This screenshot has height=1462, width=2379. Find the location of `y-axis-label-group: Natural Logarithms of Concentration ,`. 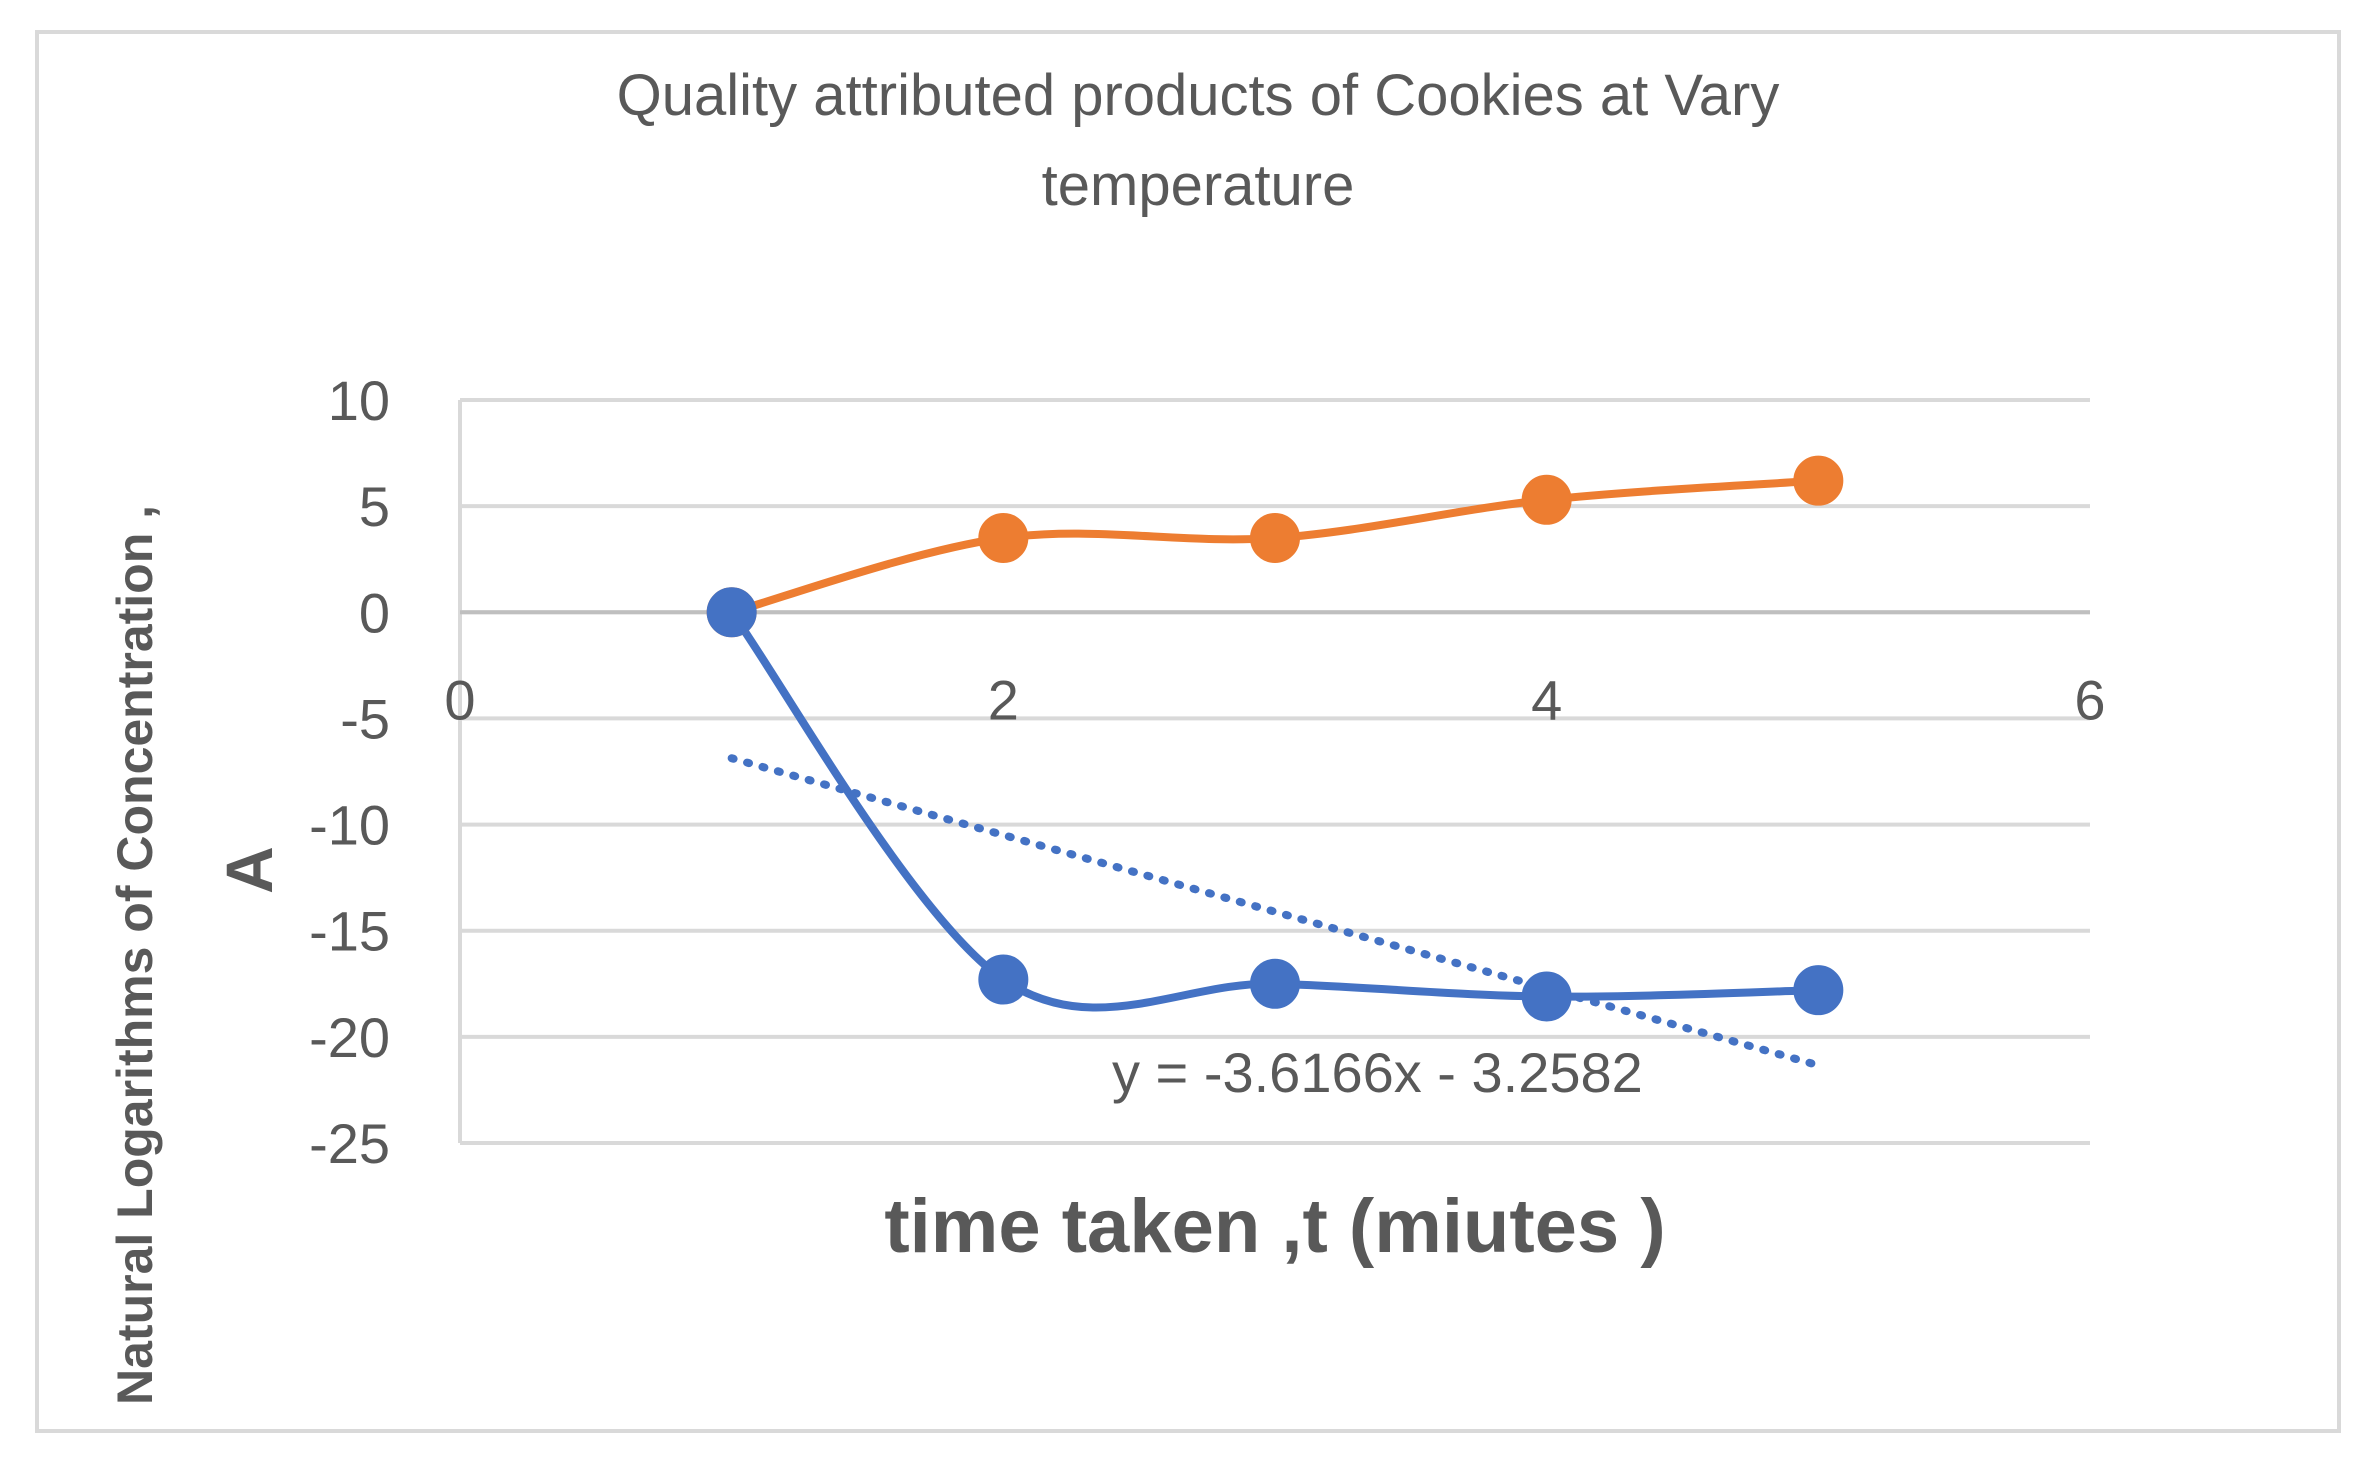

y-axis-label-group: Natural Logarithms of Concentration , is located at coordinates (135, 955).